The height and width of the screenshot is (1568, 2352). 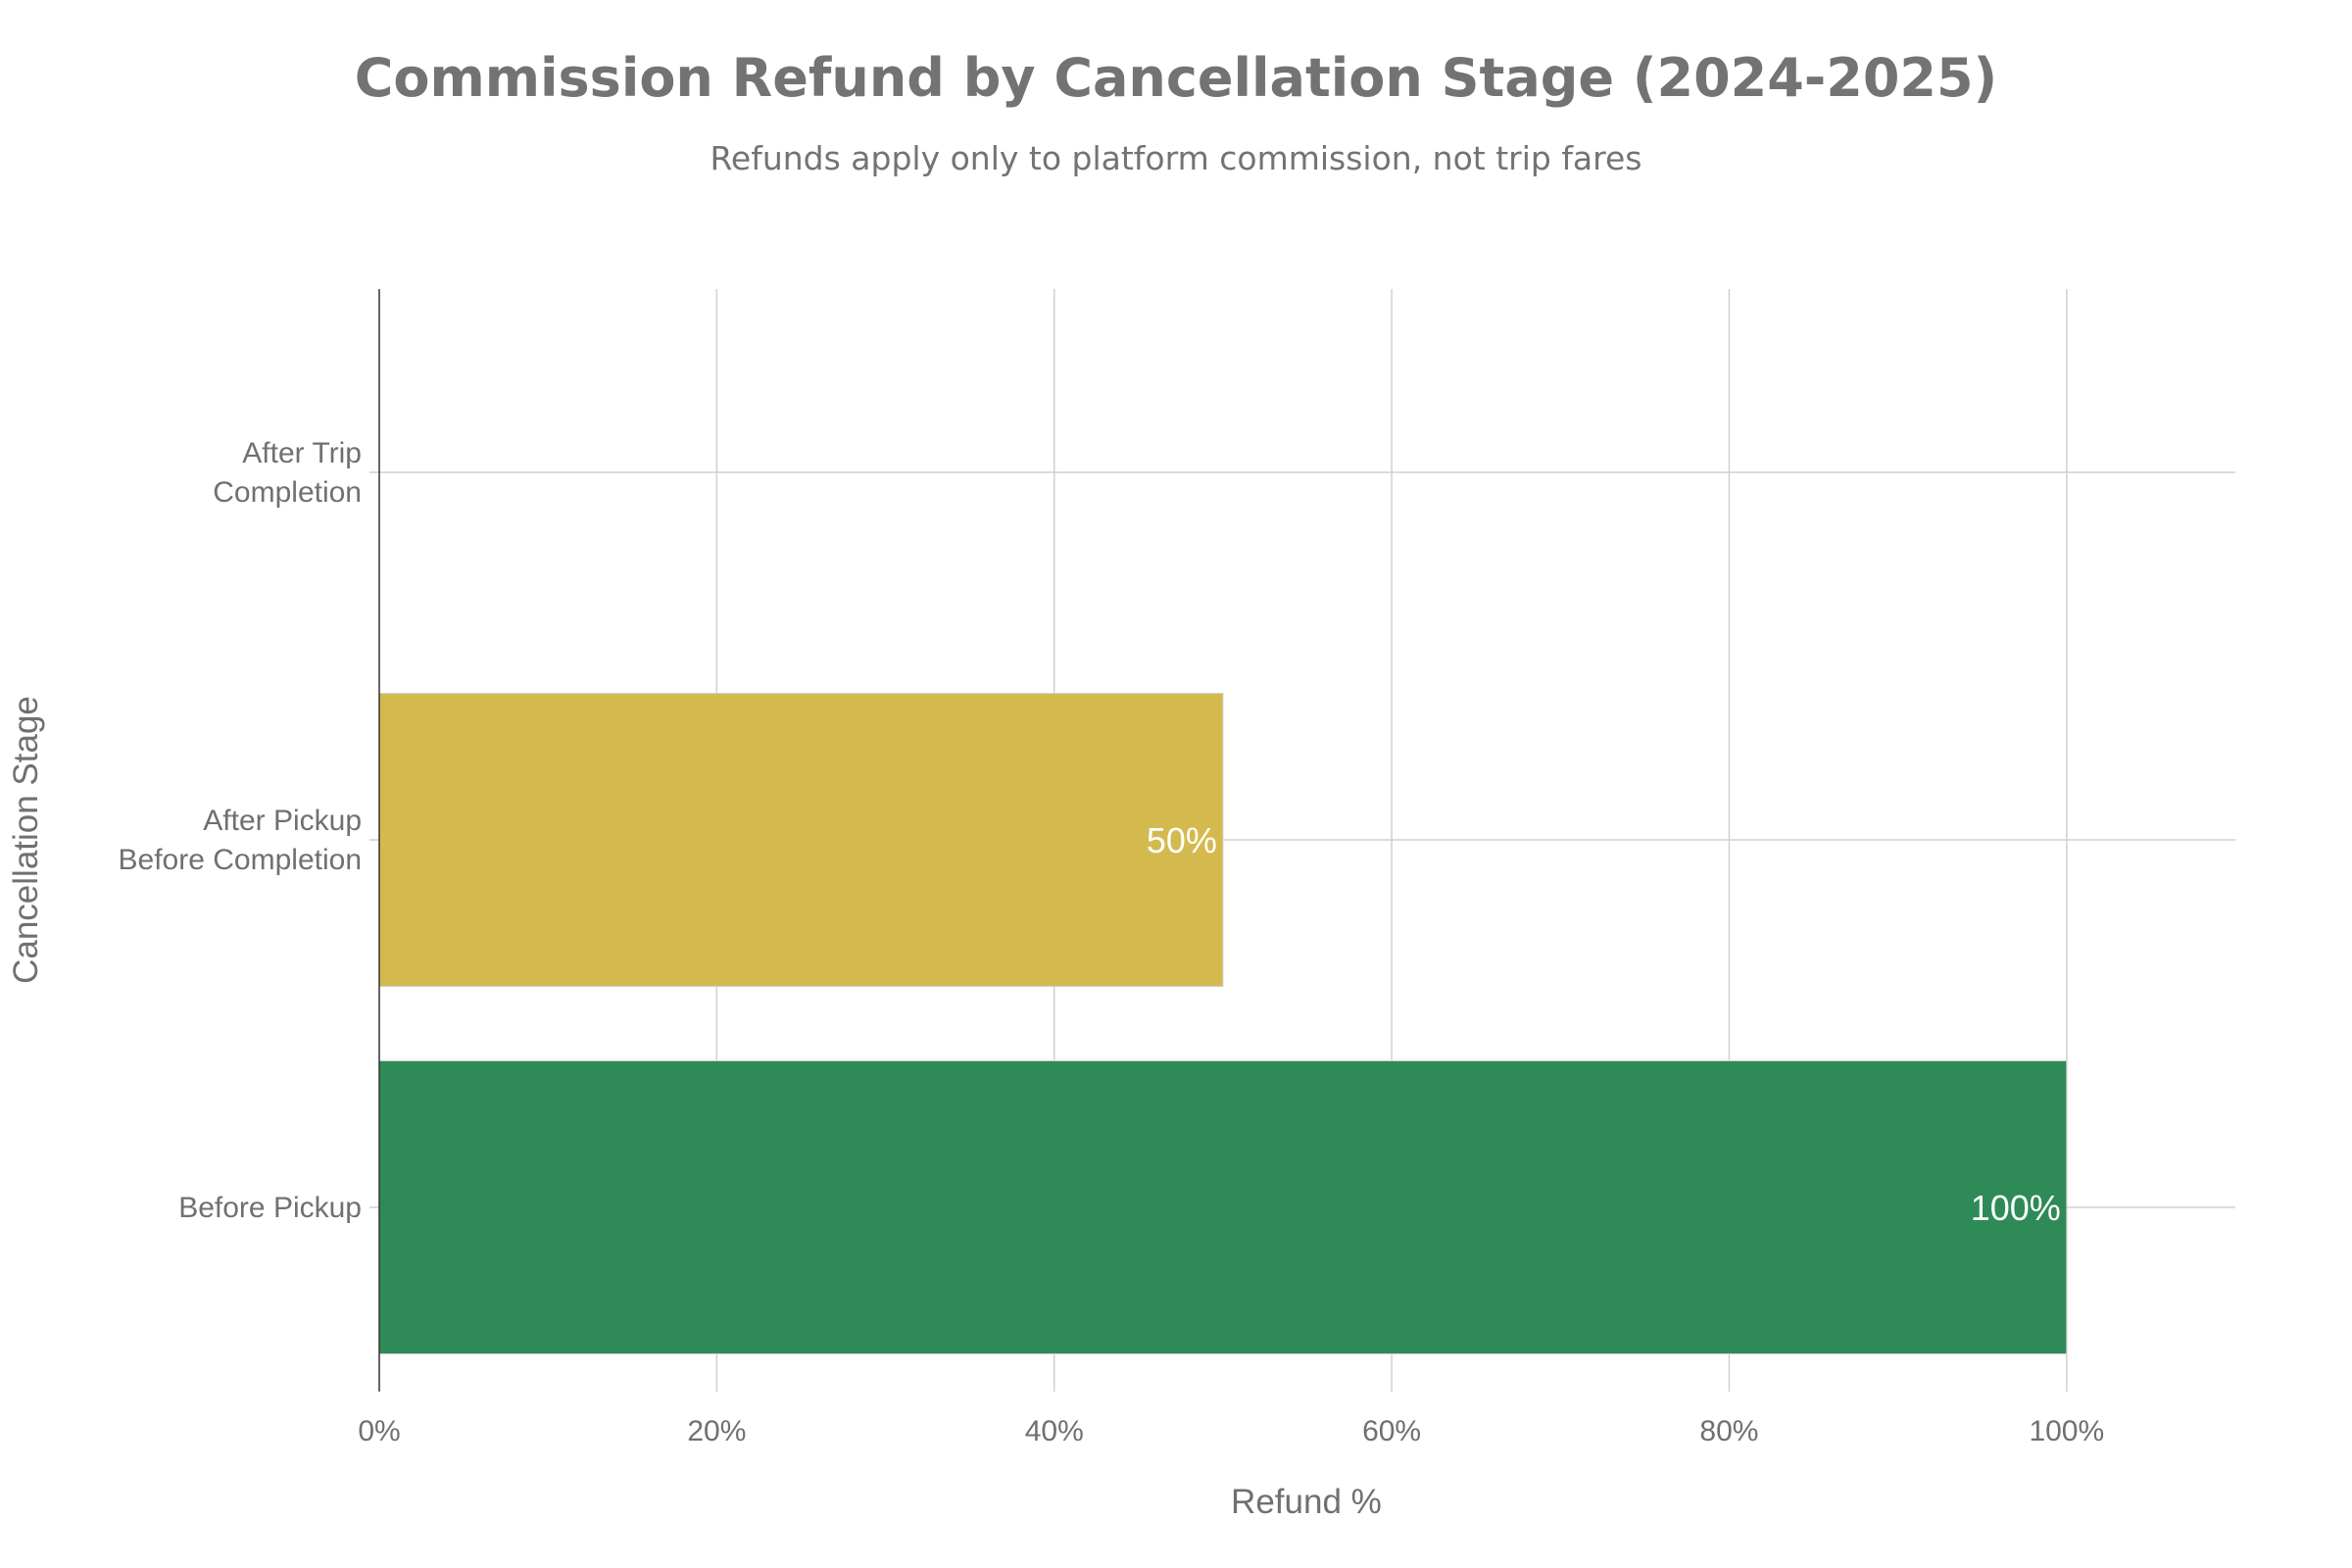 What do you see at coordinates (716, 1431) in the screenshot?
I see `x-tick-label: 20%` at bounding box center [716, 1431].